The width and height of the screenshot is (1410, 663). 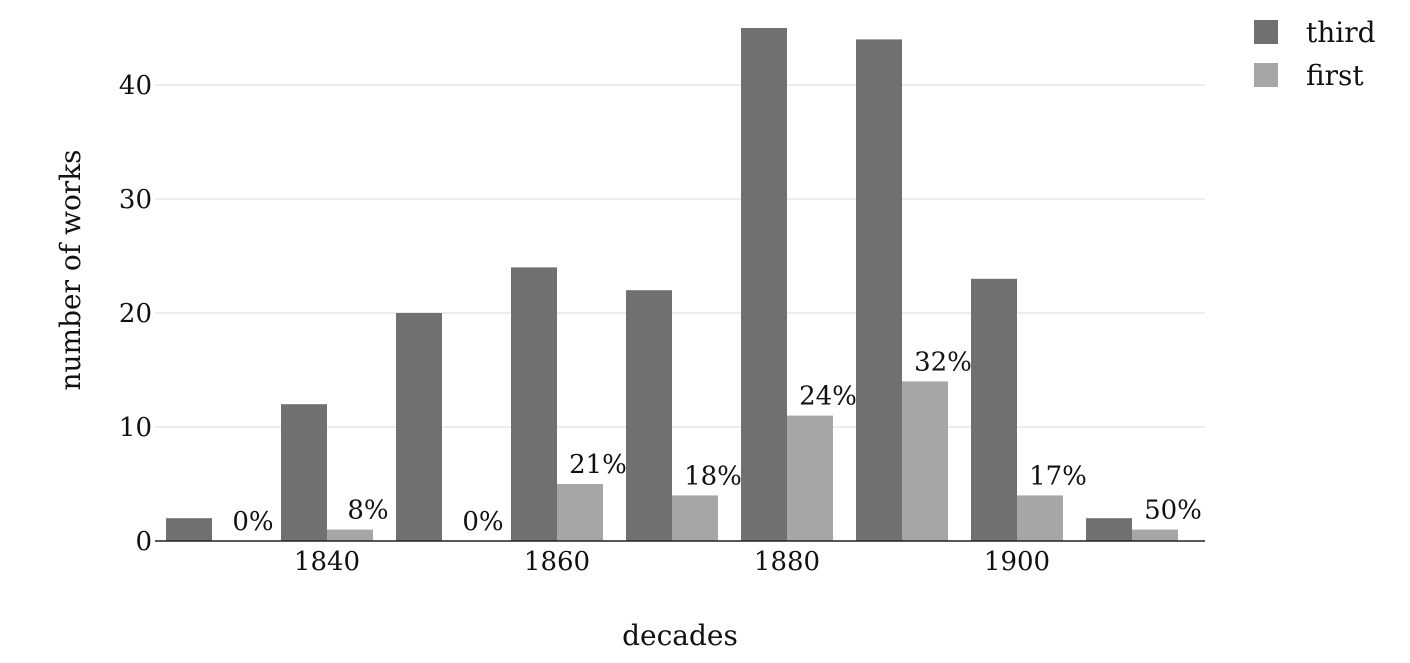 I want to click on y-tick-label: 10, so click(x=135, y=428).